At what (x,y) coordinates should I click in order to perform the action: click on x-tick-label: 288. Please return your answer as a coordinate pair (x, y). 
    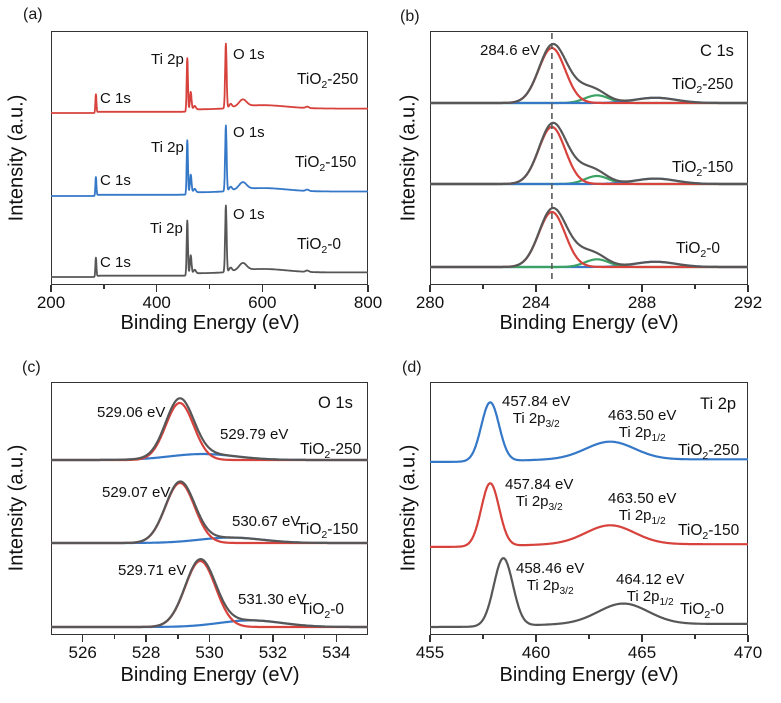
    Looking at the image, I should click on (642, 302).